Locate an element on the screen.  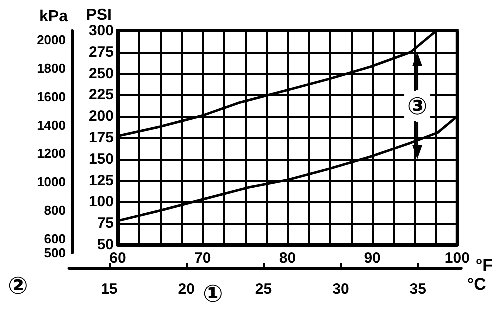
y-tick-label: 275 is located at coordinates (101, 52).